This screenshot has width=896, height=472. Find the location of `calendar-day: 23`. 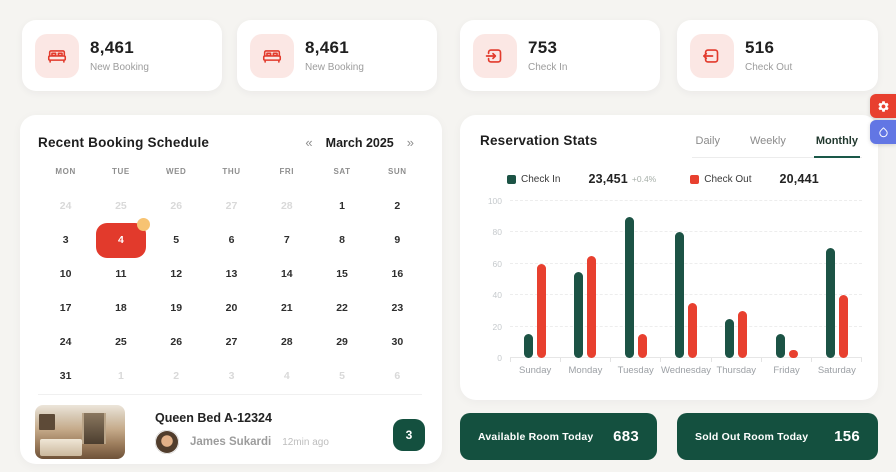

calendar-day: 23 is located at coordinates (397, 308).